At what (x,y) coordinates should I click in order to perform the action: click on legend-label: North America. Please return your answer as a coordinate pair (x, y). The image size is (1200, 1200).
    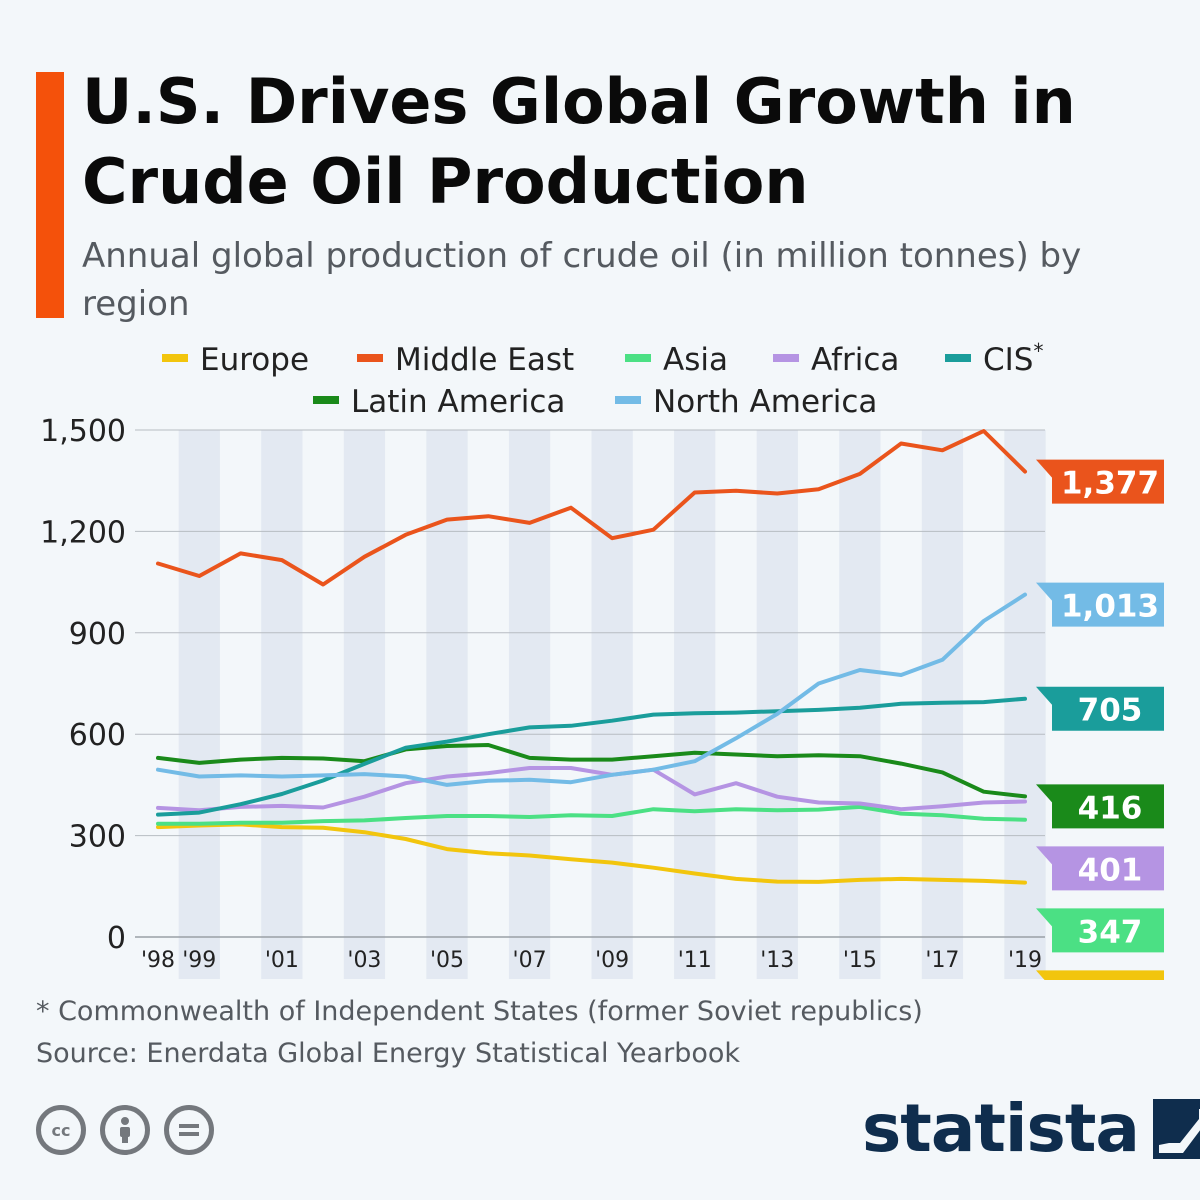
    Looking at the image, I should click on (765, 402).